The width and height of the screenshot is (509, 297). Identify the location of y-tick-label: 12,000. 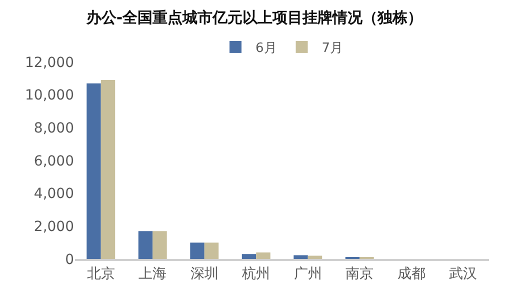
(49, 62).